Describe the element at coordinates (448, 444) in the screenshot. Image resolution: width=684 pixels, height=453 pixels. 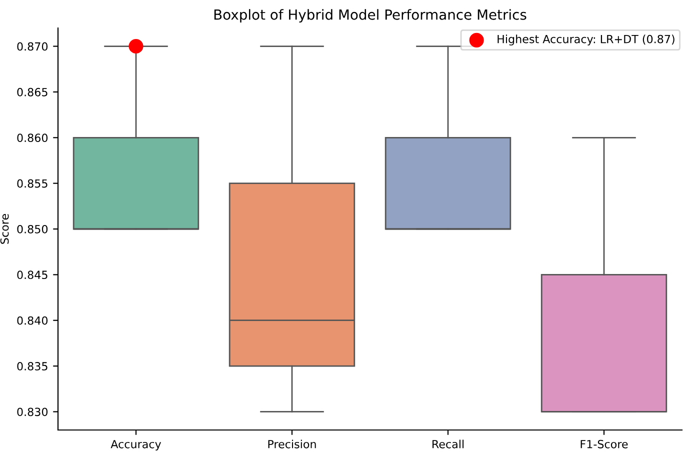
I see `x-tick-label: Recall` at that location.